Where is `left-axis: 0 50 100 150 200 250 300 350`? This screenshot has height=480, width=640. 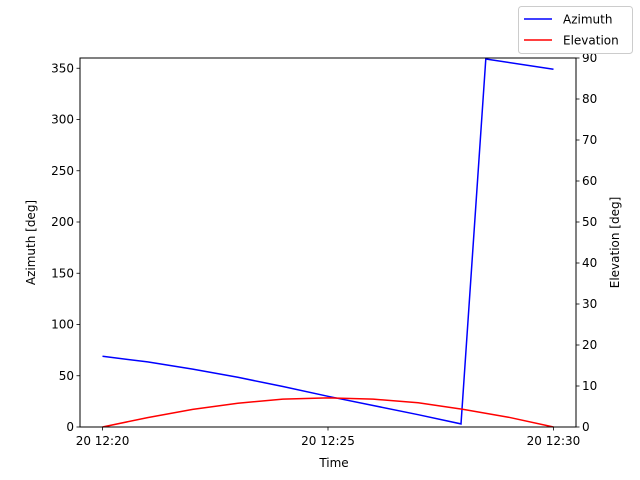 left-axis: 0 50 100 150 200 250 300 350 is located at coordinates (65, 247).